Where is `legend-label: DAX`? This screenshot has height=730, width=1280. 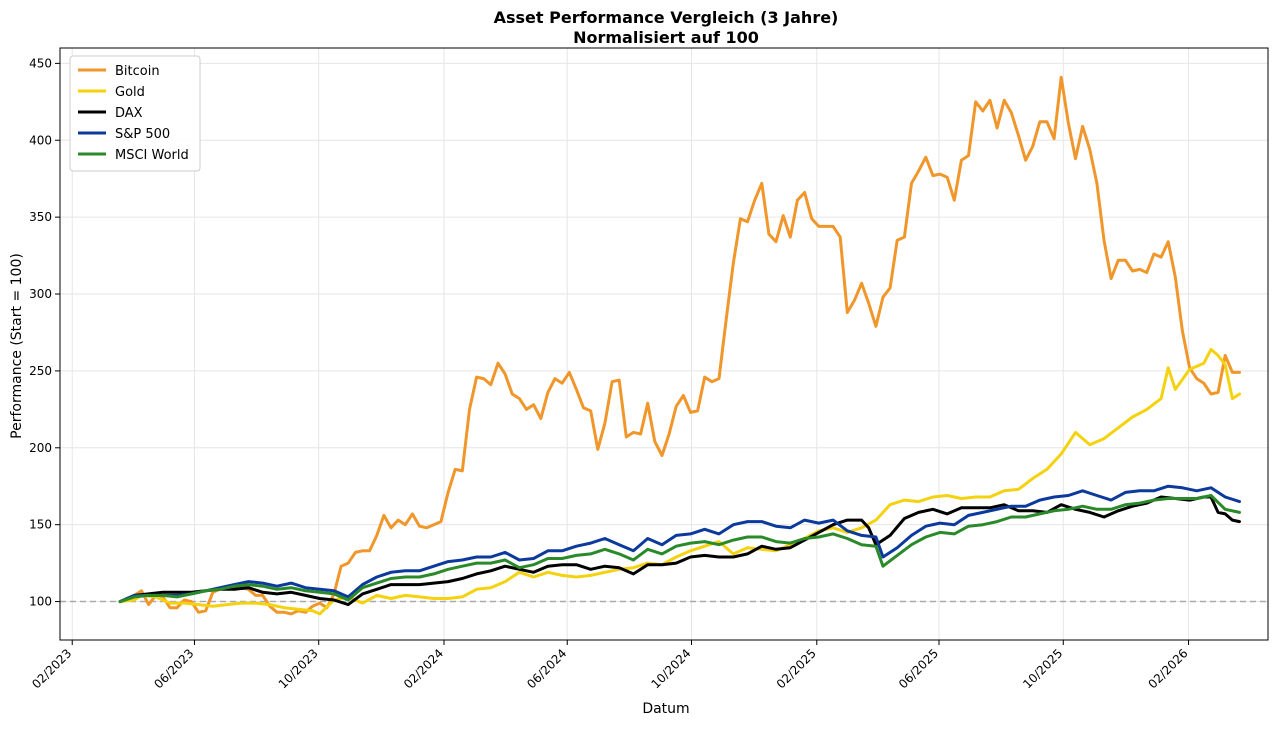 legend-label: DAX is located at coordinates (129, 113).